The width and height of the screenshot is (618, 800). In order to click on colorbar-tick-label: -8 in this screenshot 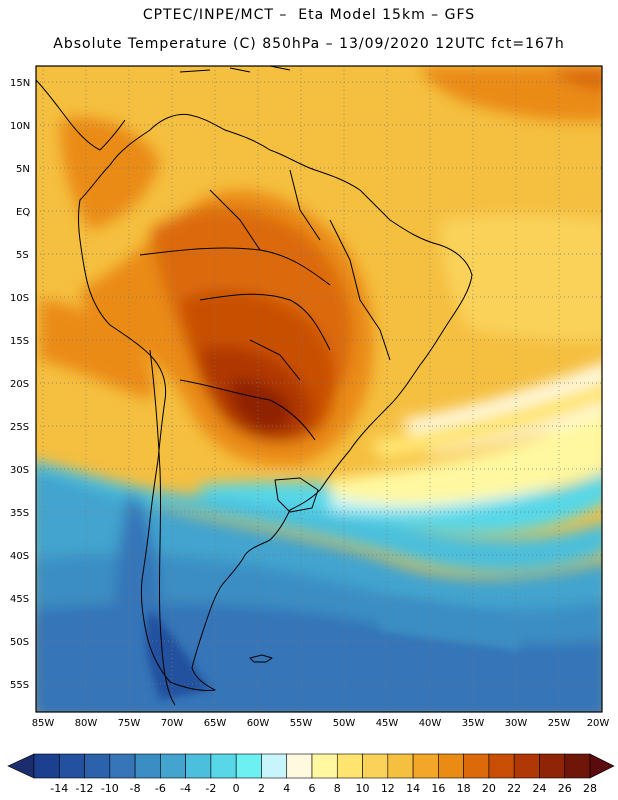, I will do `click(135, 788)`.